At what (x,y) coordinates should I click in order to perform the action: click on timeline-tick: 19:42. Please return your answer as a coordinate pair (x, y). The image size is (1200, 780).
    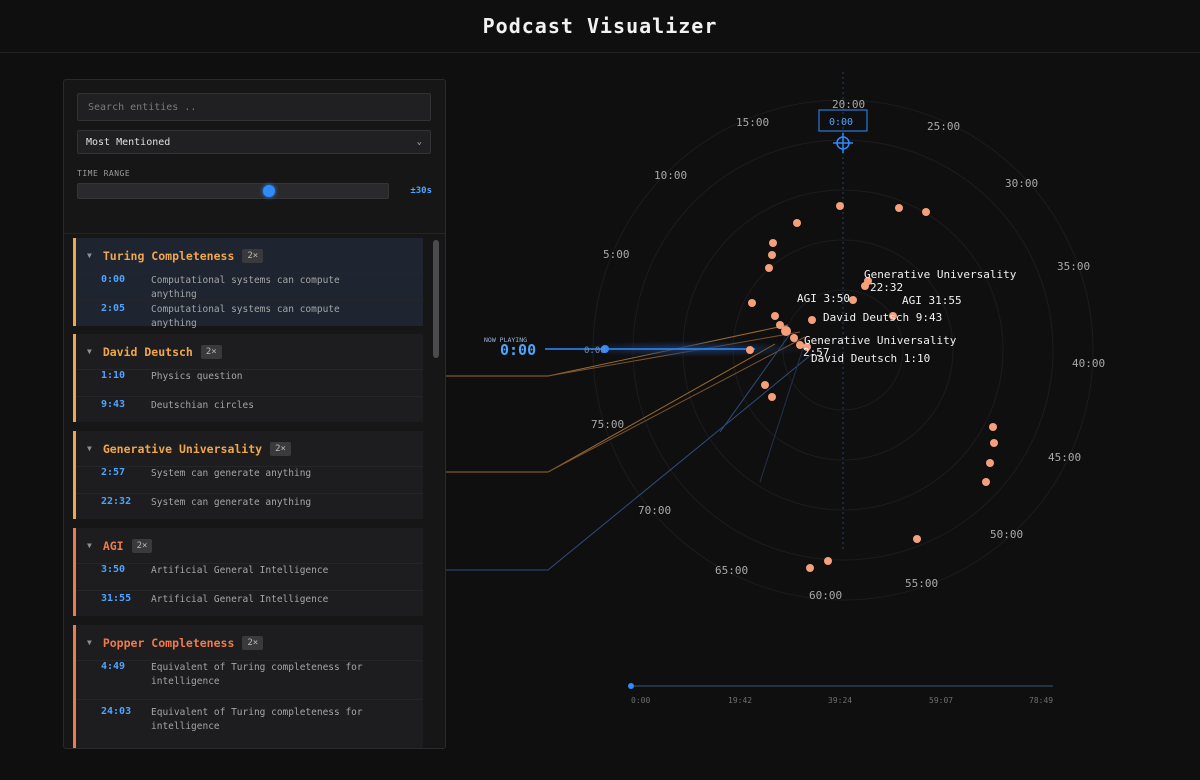
    Looking at the image, I should click on (740, 700).